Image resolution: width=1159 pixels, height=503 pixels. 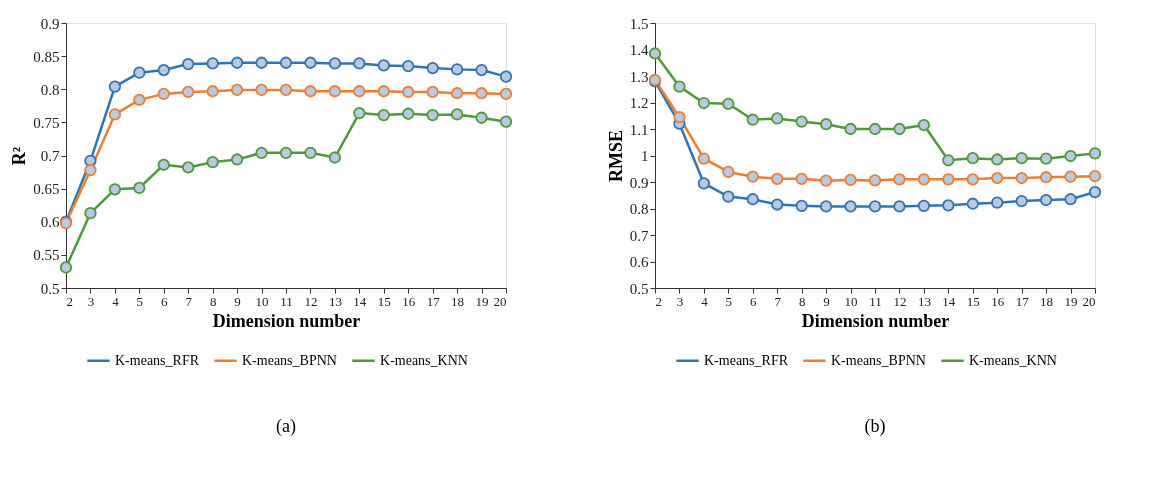 What do you see at coordinates (286, 426) in the screenshot?
I see `text: (a)` at bounding box center [286, 426].